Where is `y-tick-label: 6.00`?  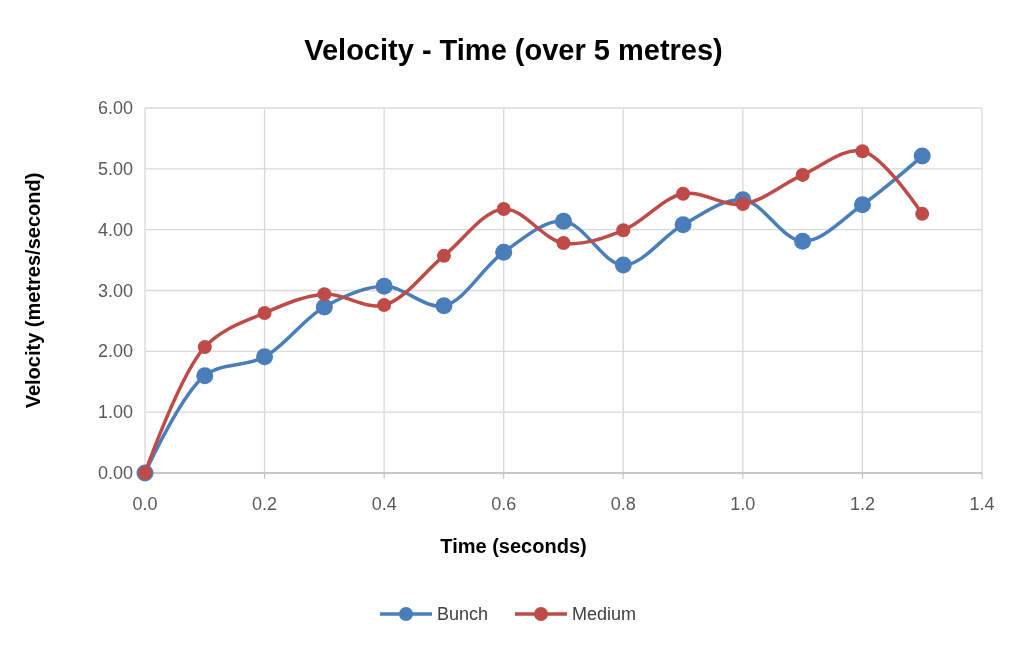
y-tick-label: 6.00 is located at coordinates (115, 108).